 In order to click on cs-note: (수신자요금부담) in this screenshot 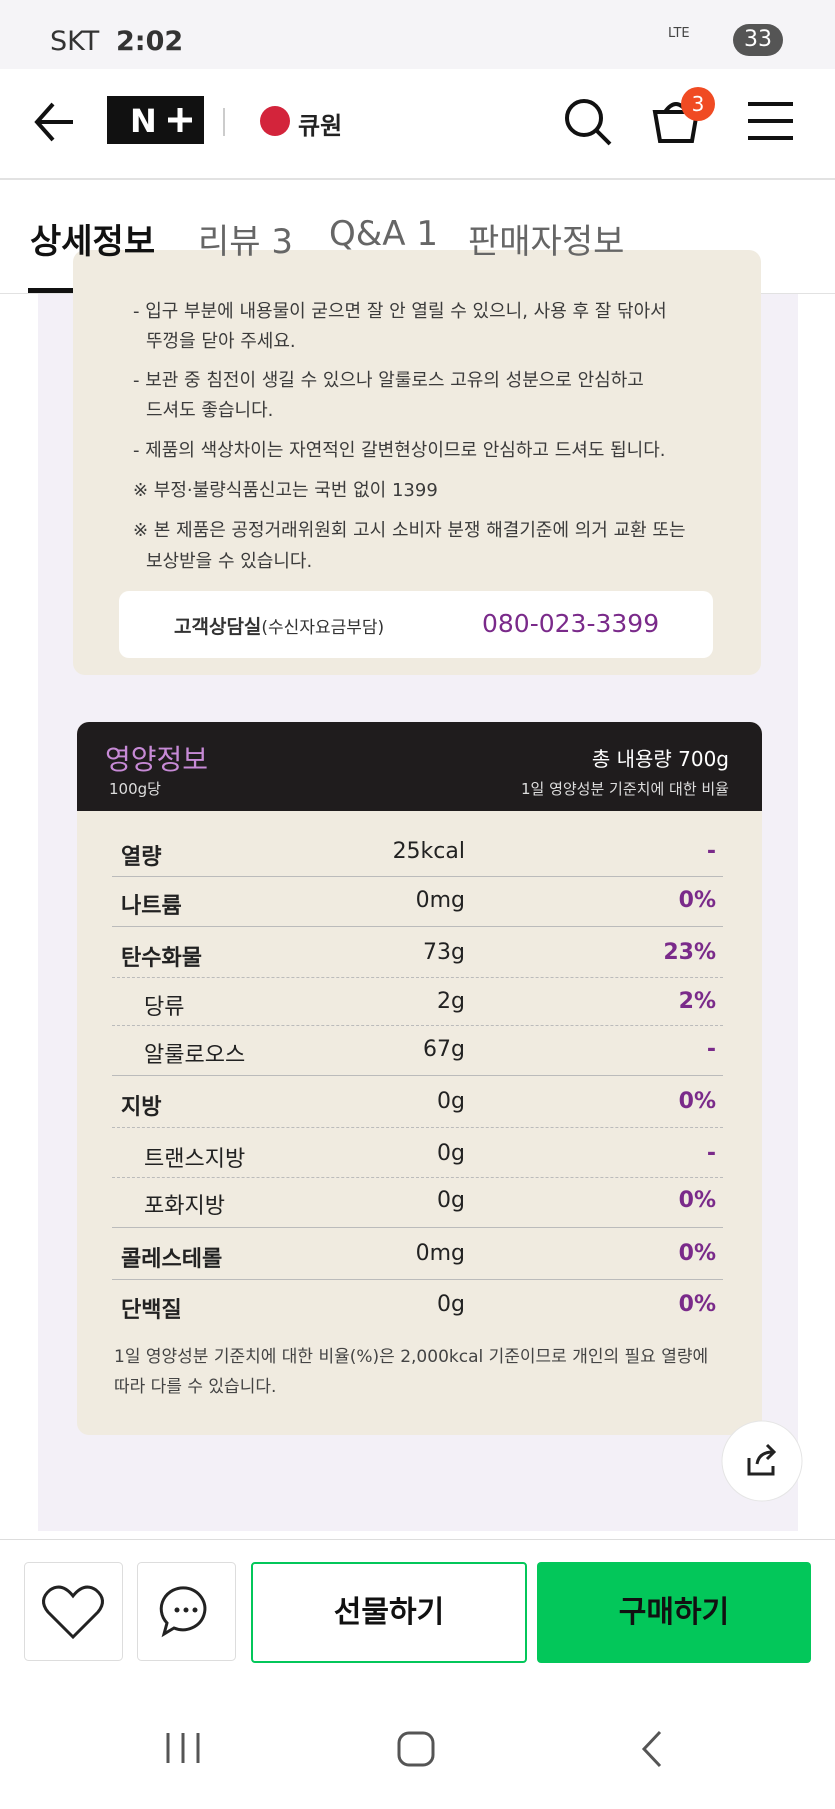, I will do `click(323, 628)`.